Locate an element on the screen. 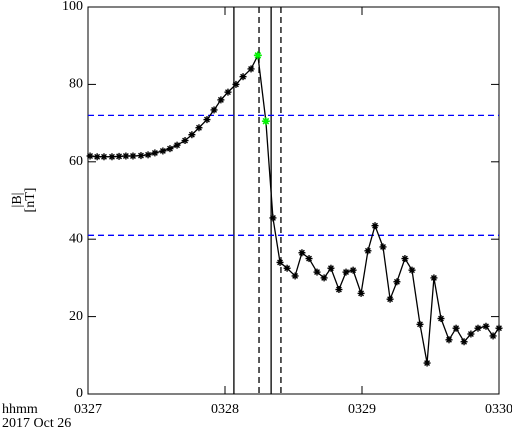 The image size is (512, 431). y-tick-label: 40 is located at coordinates (76, 238).